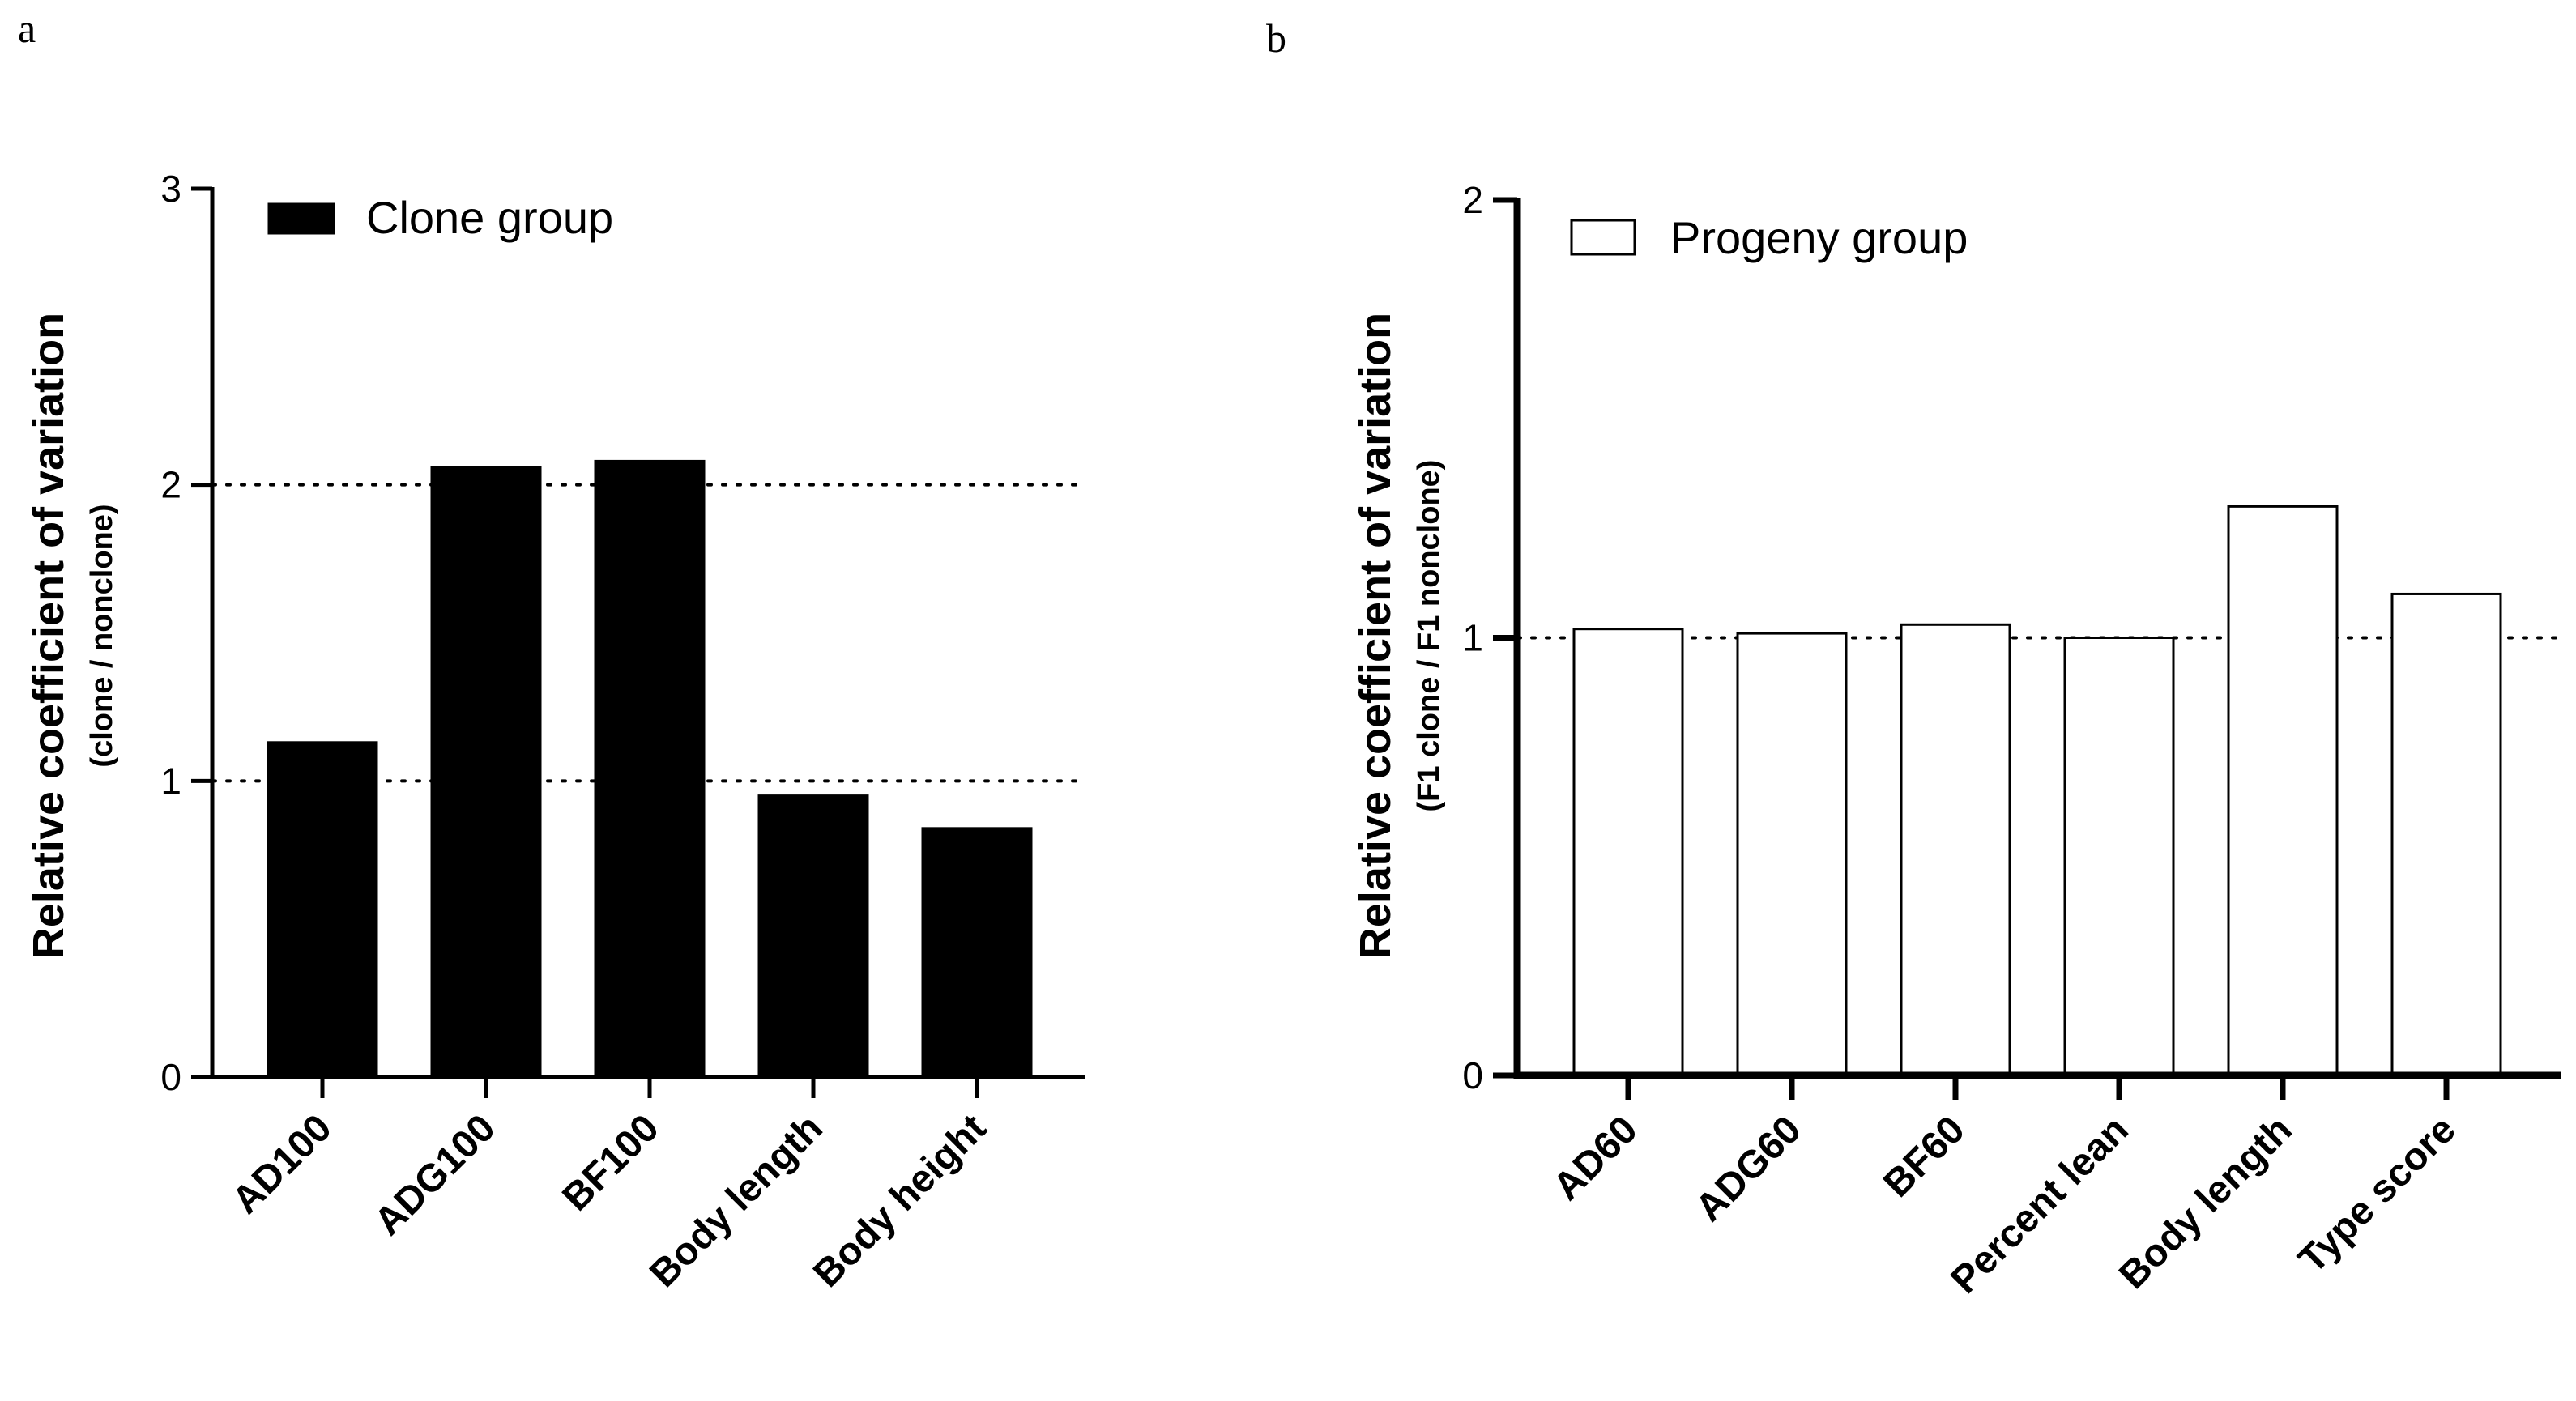 The height and width of the screenshot is (1401, 2576). I want to click on x-tick-label: AD100, so click(282, 1164).